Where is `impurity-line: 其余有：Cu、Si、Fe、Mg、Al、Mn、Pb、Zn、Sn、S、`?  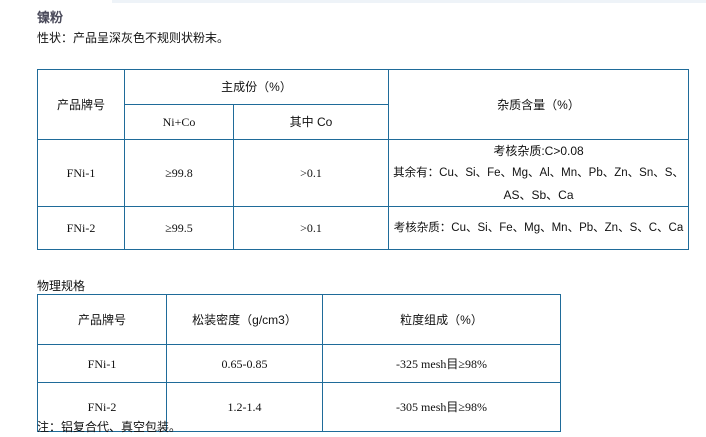
impurity-line: 其余有：Cu、Si、Fe、Mg、Al、Mn、Pb、Zn、Sn、S、 is located at coordinates (538, 173).